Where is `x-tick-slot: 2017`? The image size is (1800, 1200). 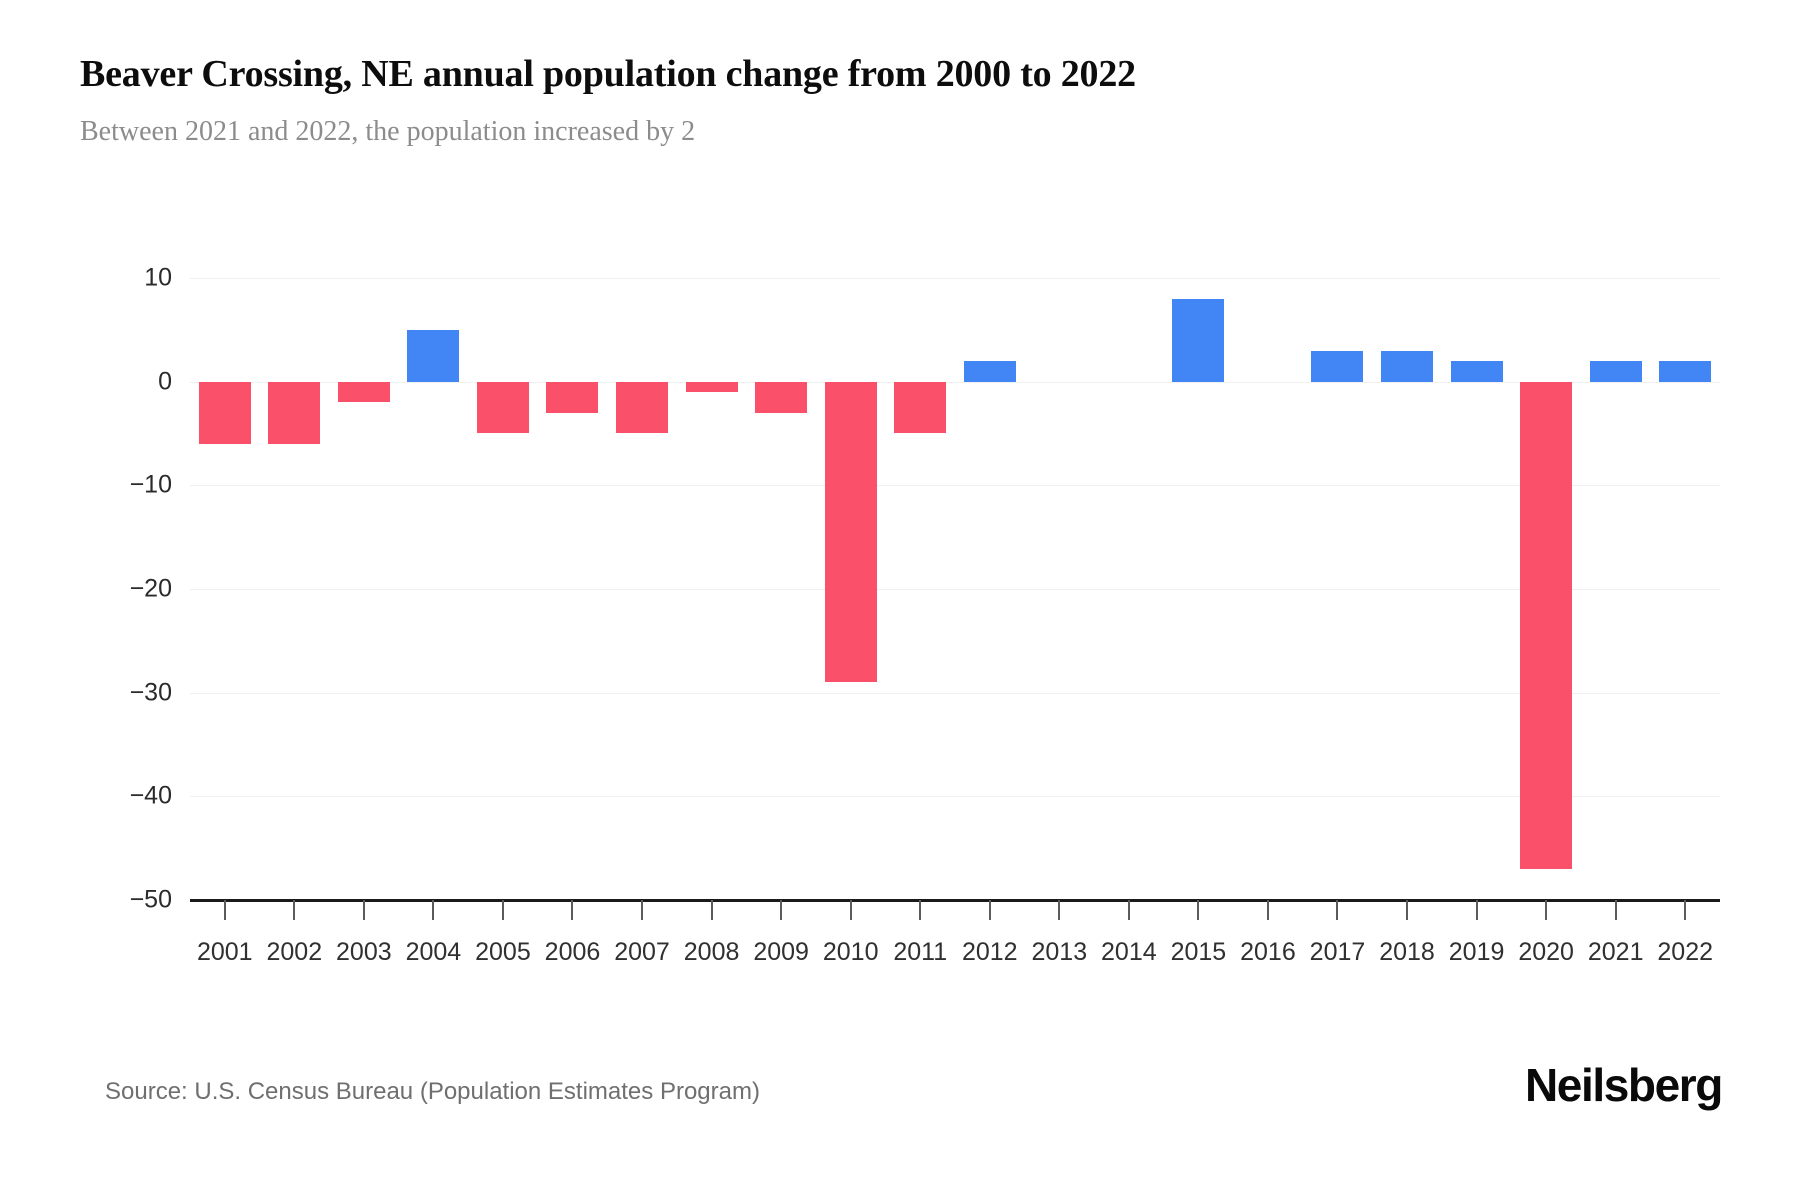 x-tick-slot: 2017 is located at coordinates (1338, 622).